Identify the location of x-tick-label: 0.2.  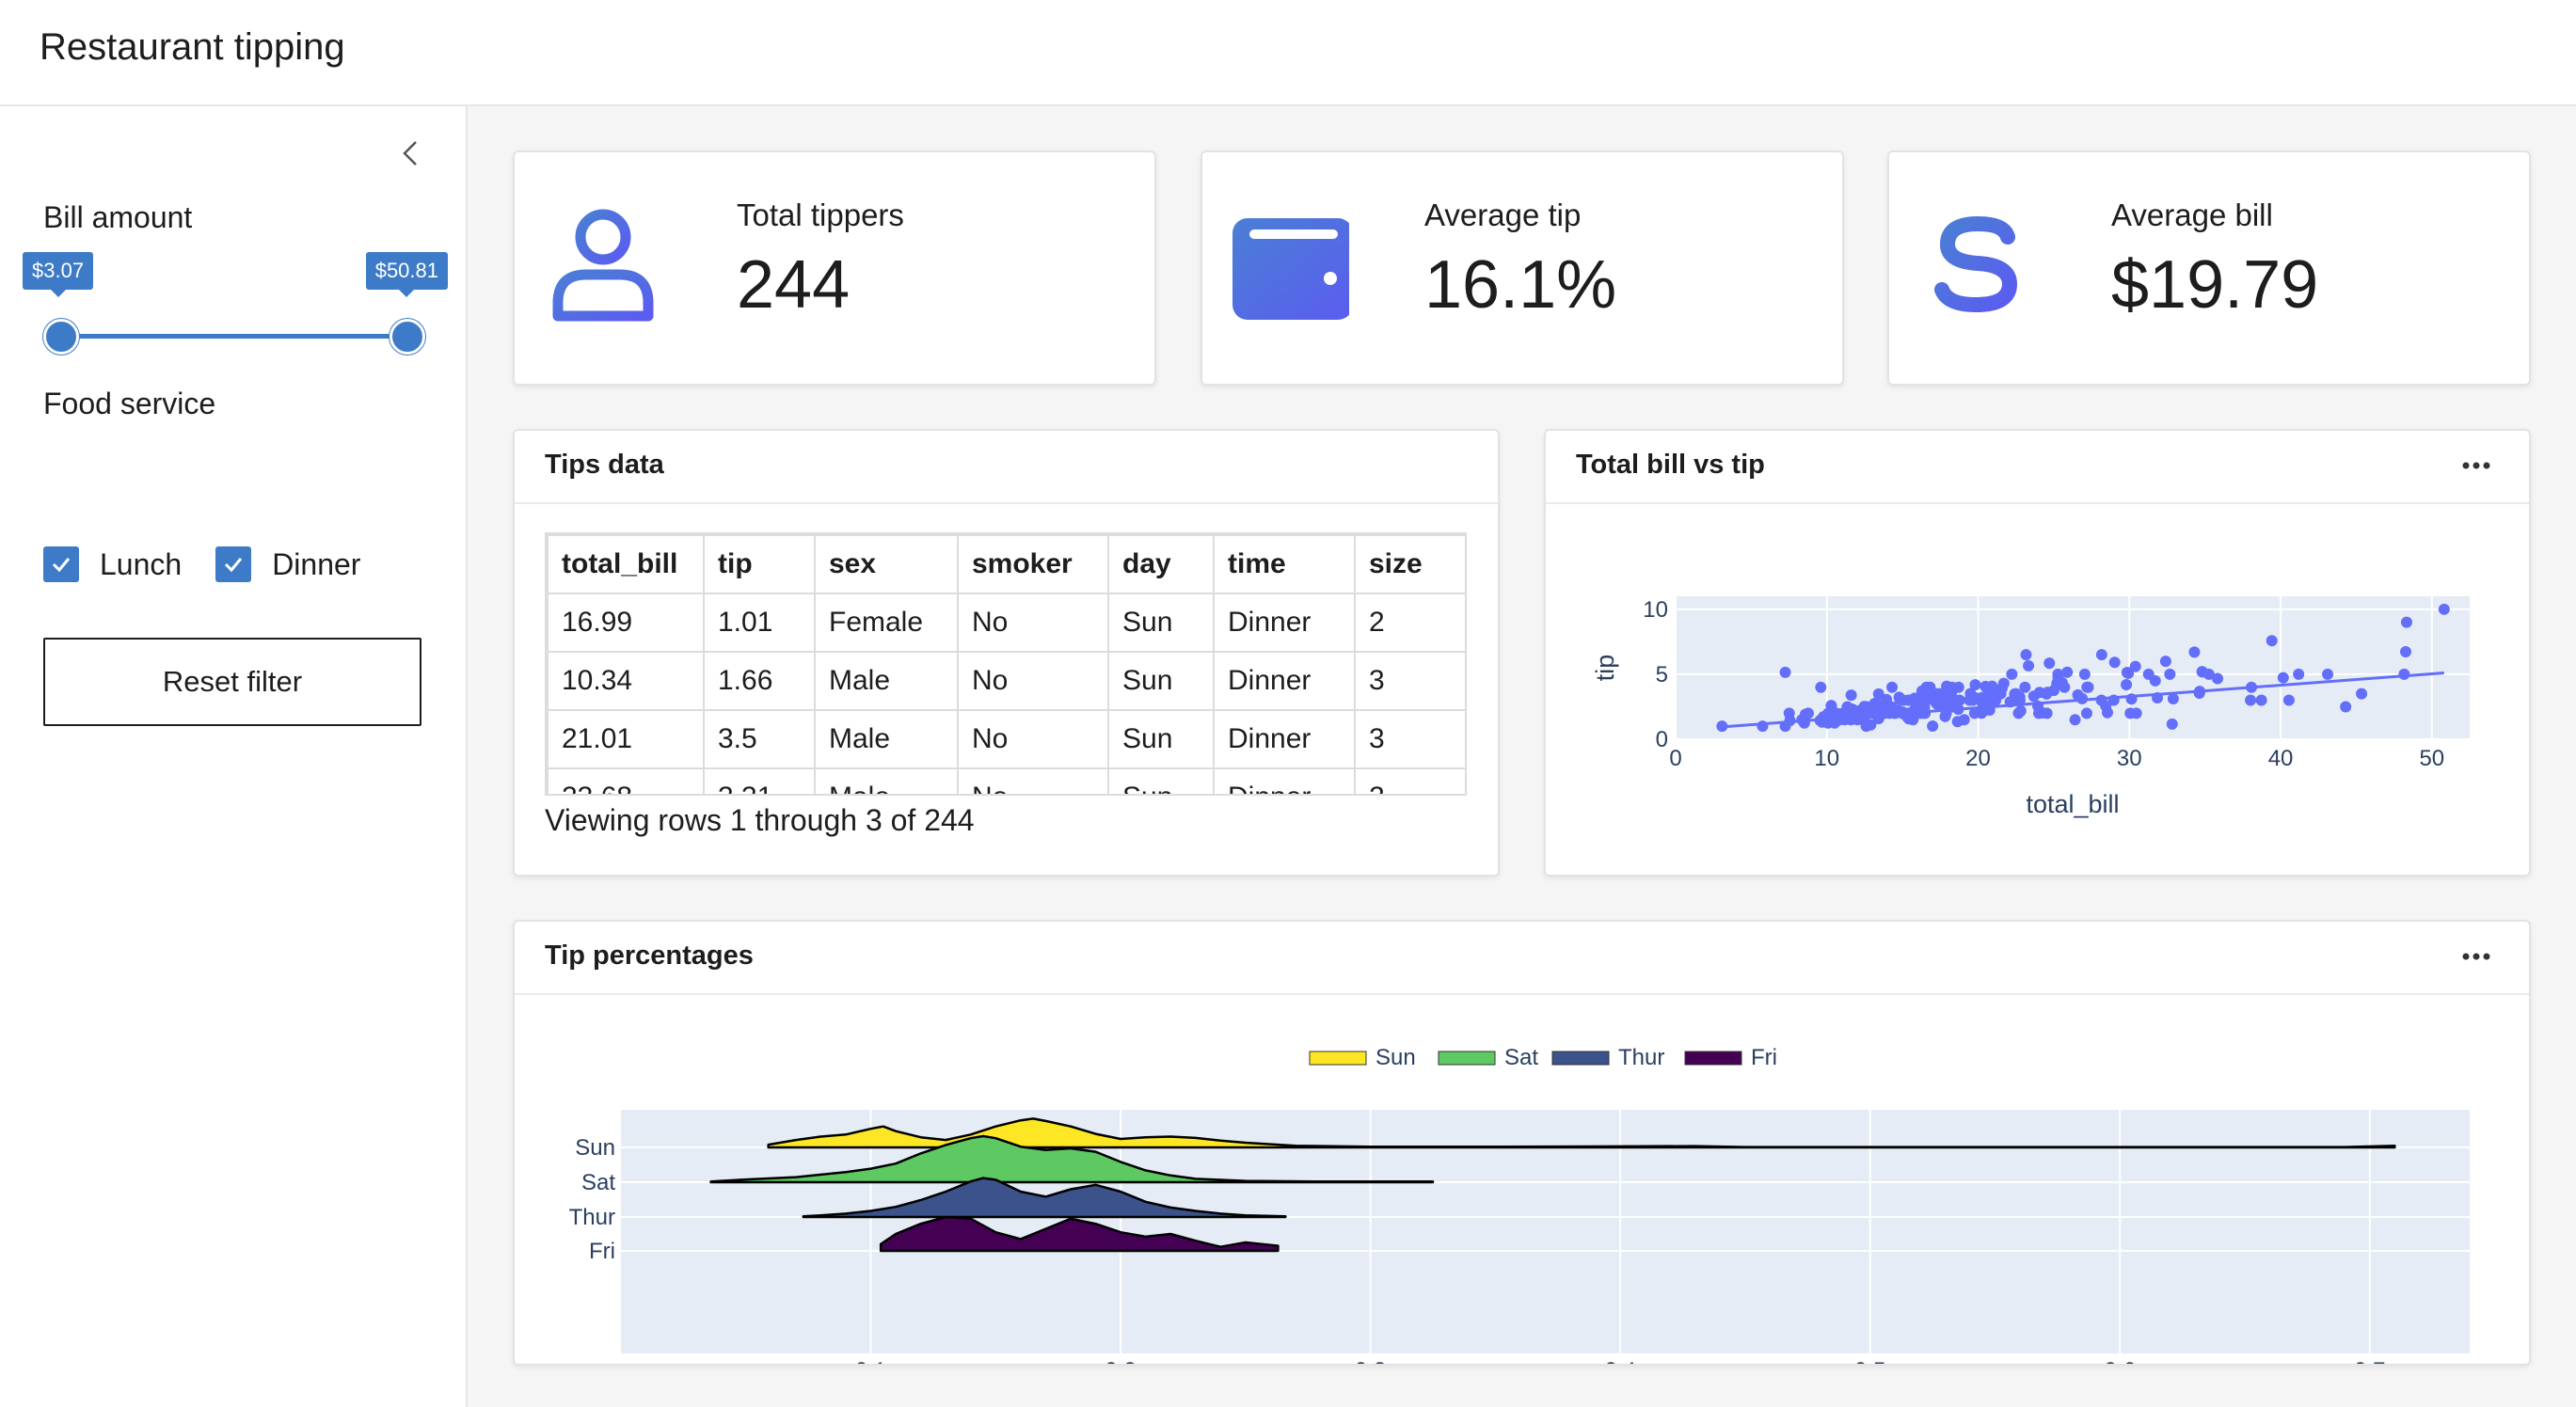
(1120, 1361).